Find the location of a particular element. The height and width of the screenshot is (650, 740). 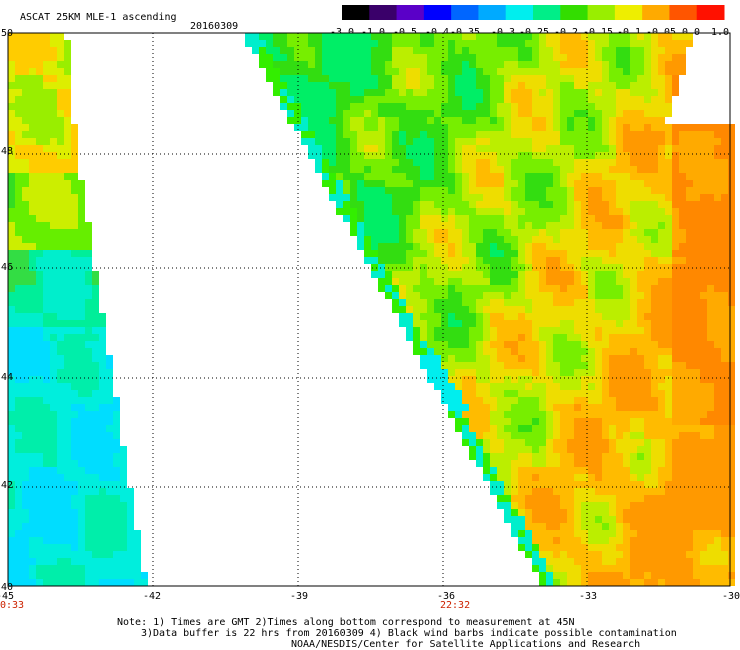

colorbar-segment is located at coordinates (683, 12).